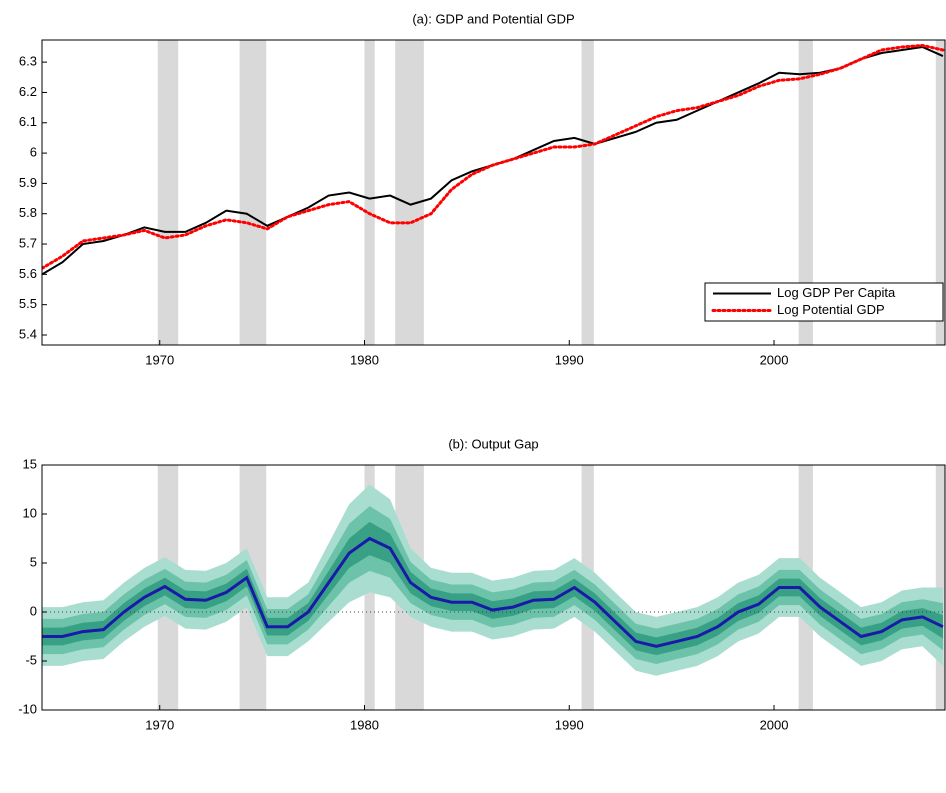 The width and height of the screenshot is (946, 793). What do you see at coordinates (28, 91) in the screenshot?
I see `y-tick-label: 6.2` at bounding box center [28, 91].